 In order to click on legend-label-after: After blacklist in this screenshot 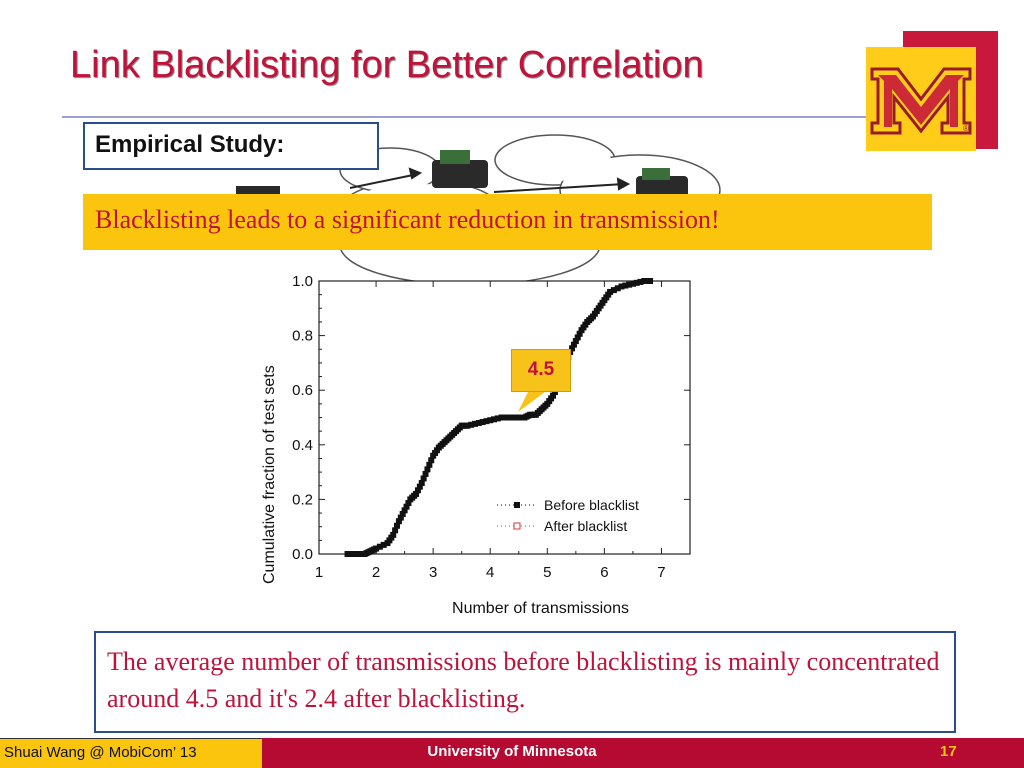, I will do `click(585, 526)`.